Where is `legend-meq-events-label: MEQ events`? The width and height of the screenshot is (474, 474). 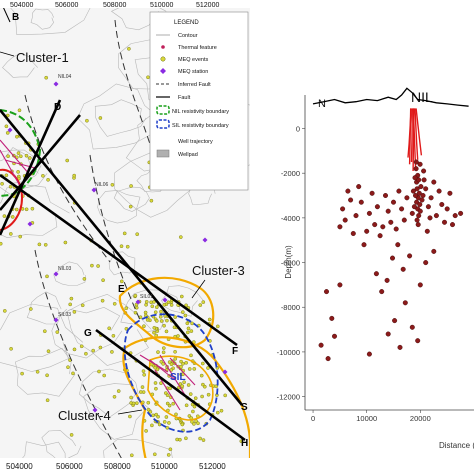
legend-meq-events-label: MEQ events is located at coordinates (193, 60).